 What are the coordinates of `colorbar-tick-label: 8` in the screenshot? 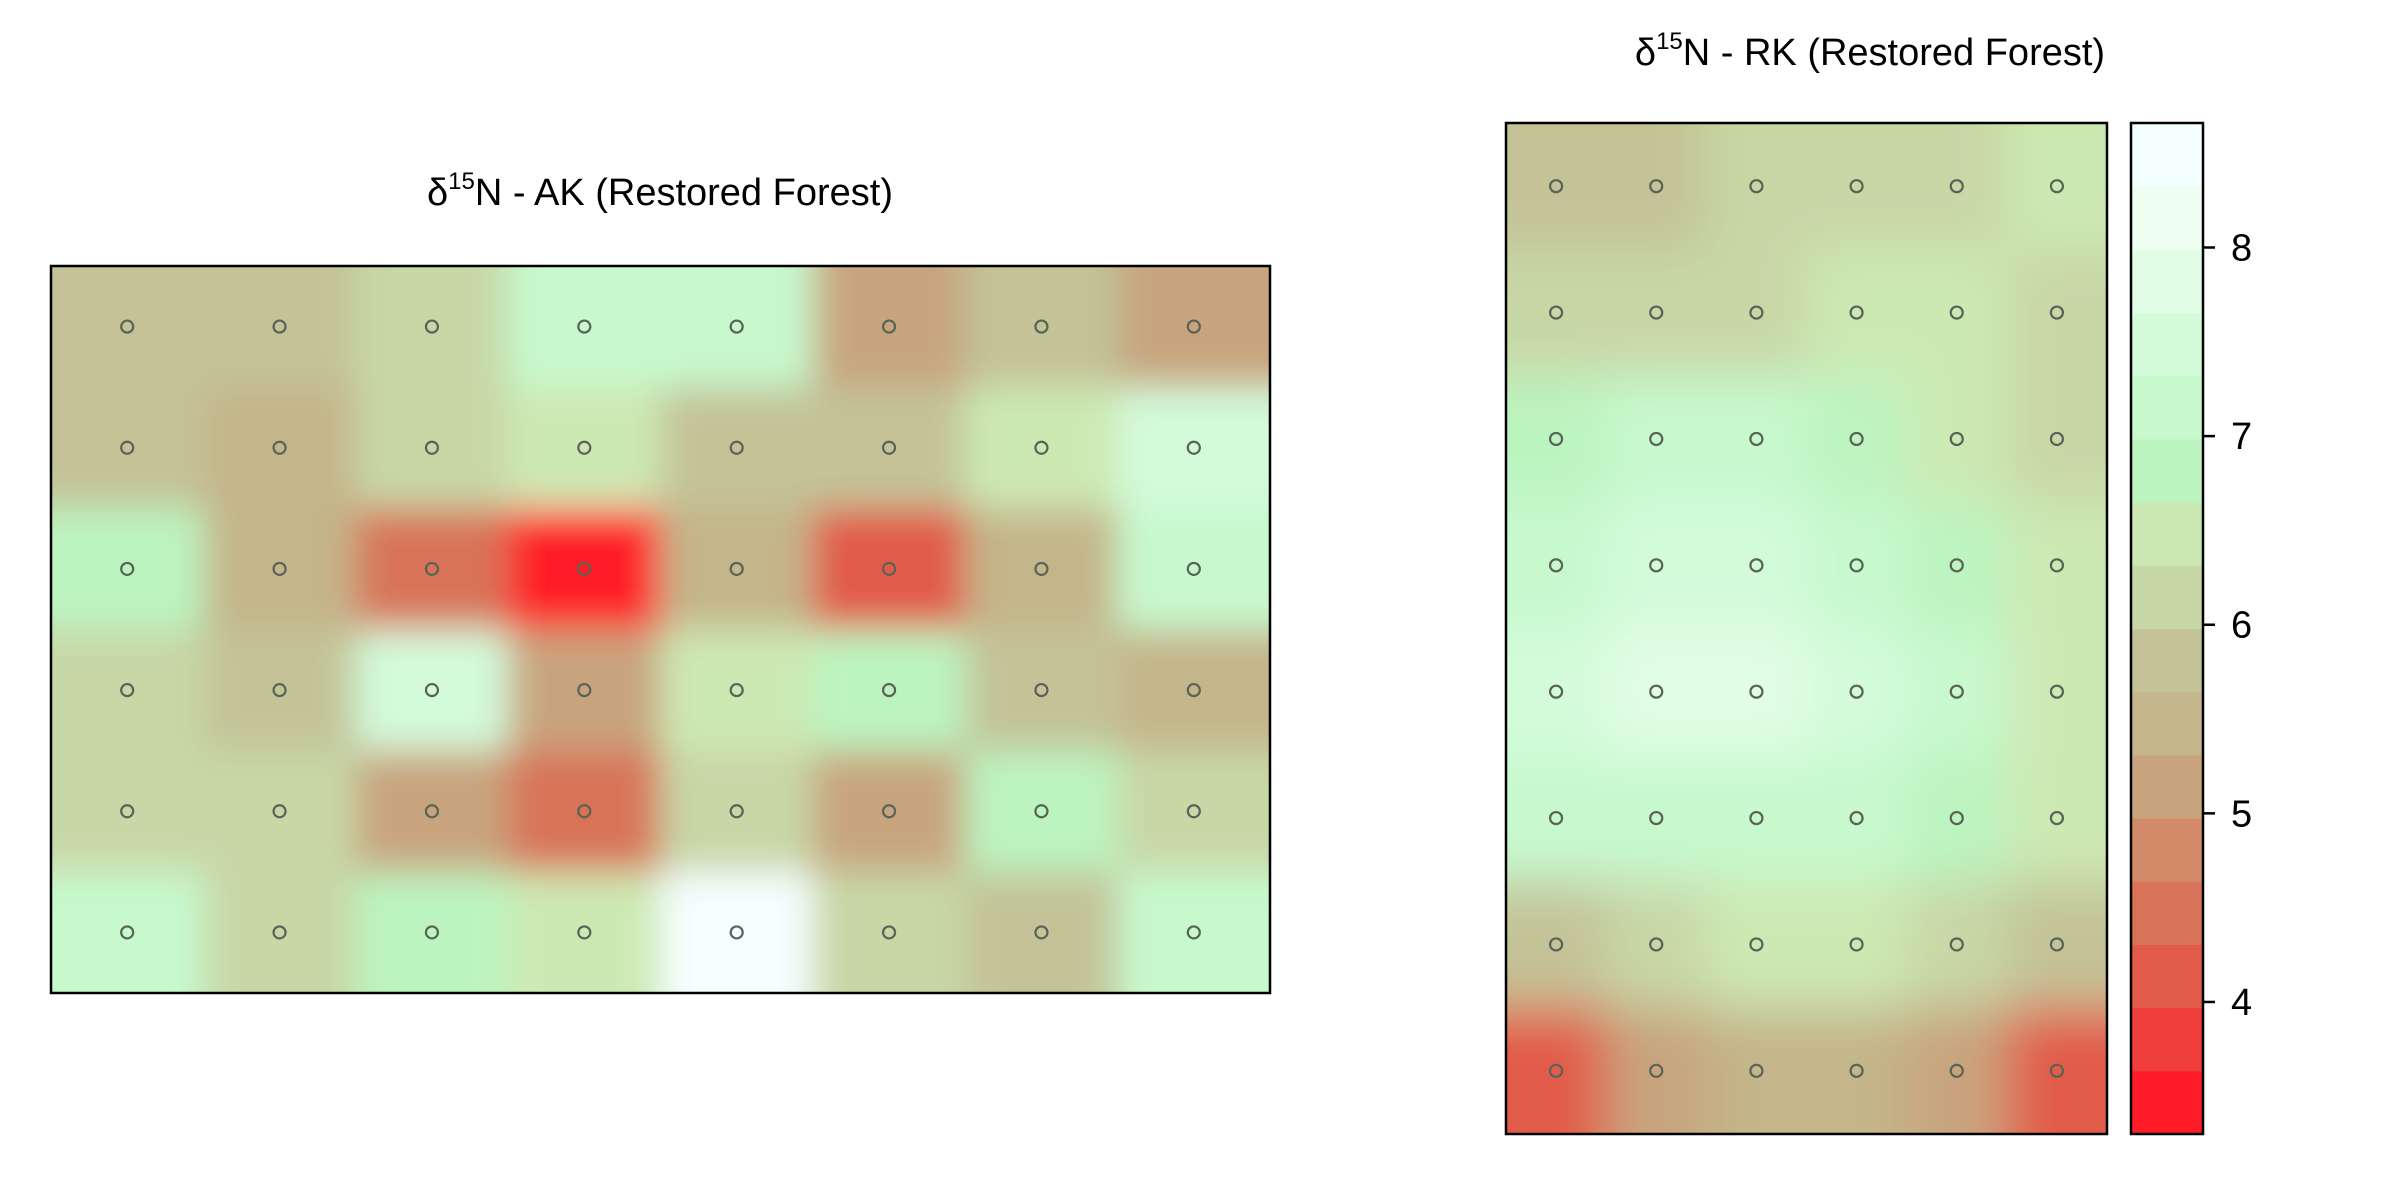 It's located at (2241, 248).